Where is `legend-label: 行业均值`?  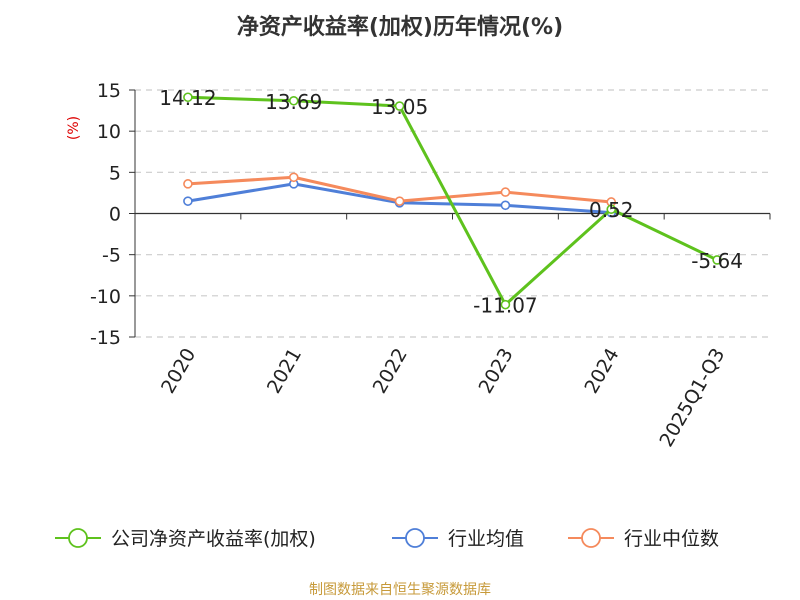
legend-label: 行业均值 is located at coordinates (486, 539).